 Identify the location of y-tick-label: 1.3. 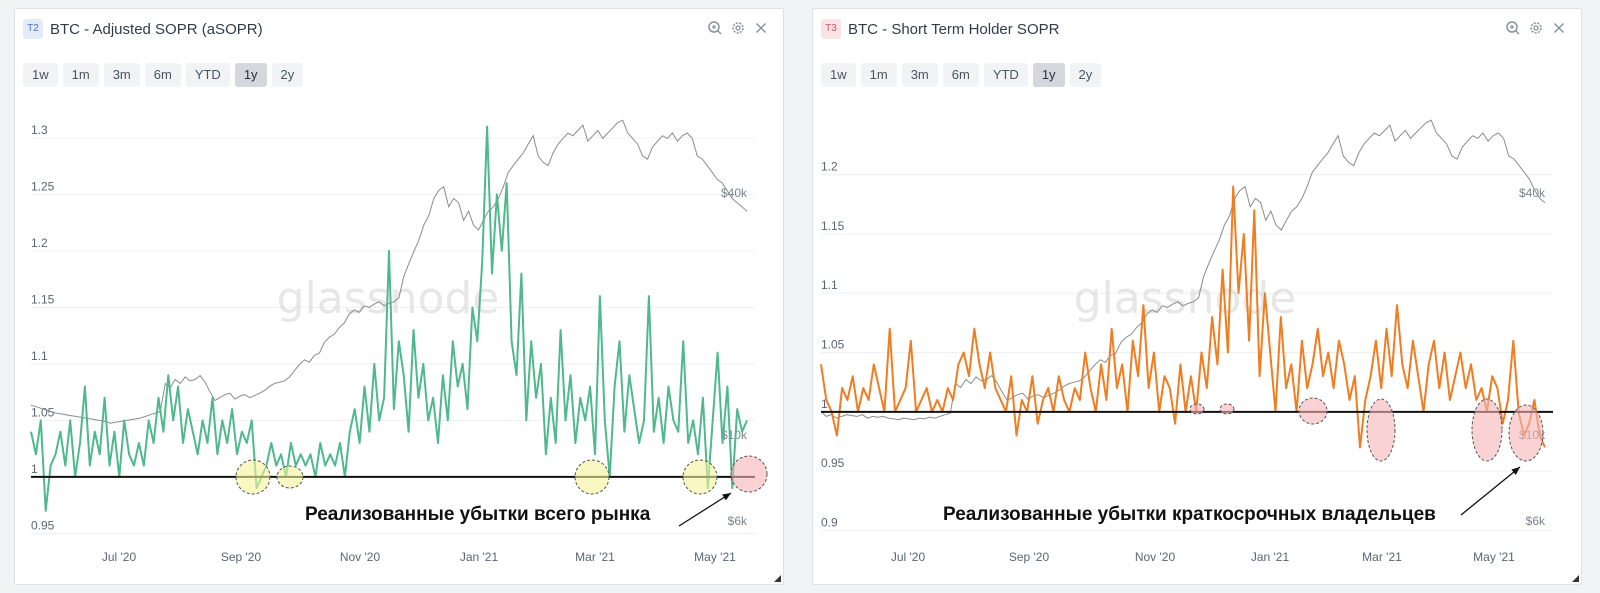
(39, 130).